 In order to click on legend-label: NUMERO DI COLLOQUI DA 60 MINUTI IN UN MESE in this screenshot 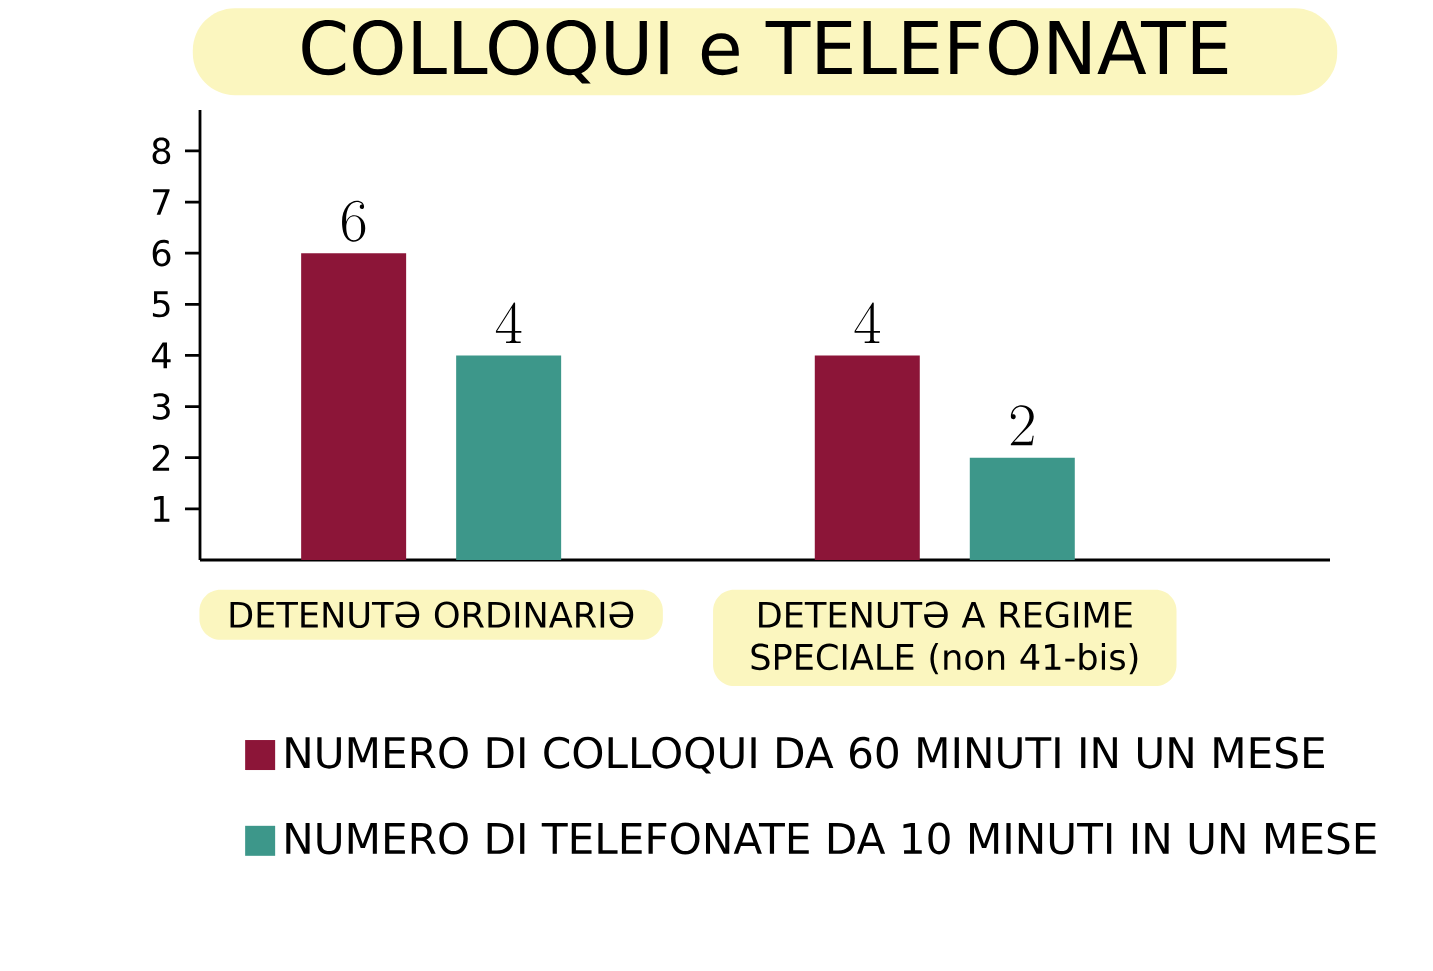, I will do `click(805, 755)`.